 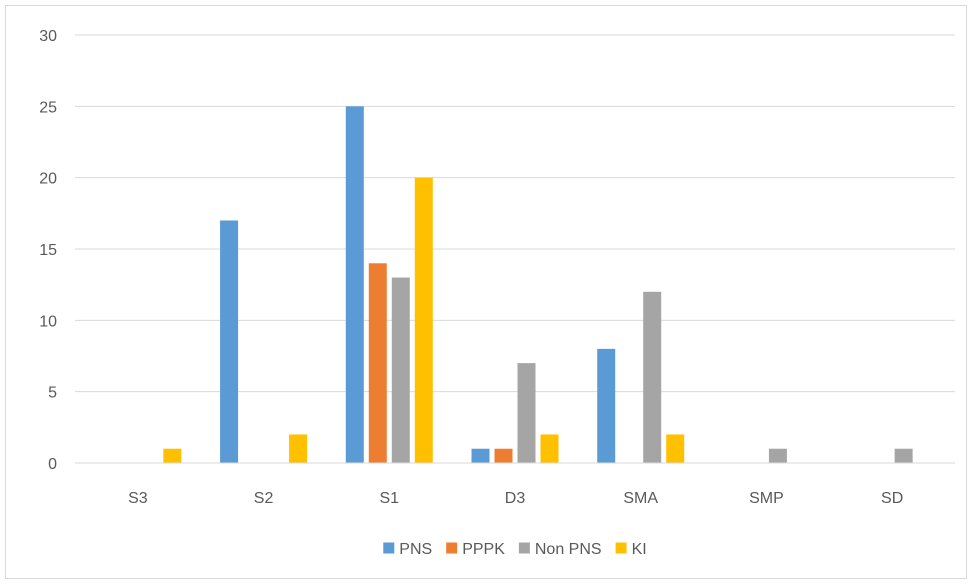 I want to click on legend-label: KI, so click(x=639, y=549).